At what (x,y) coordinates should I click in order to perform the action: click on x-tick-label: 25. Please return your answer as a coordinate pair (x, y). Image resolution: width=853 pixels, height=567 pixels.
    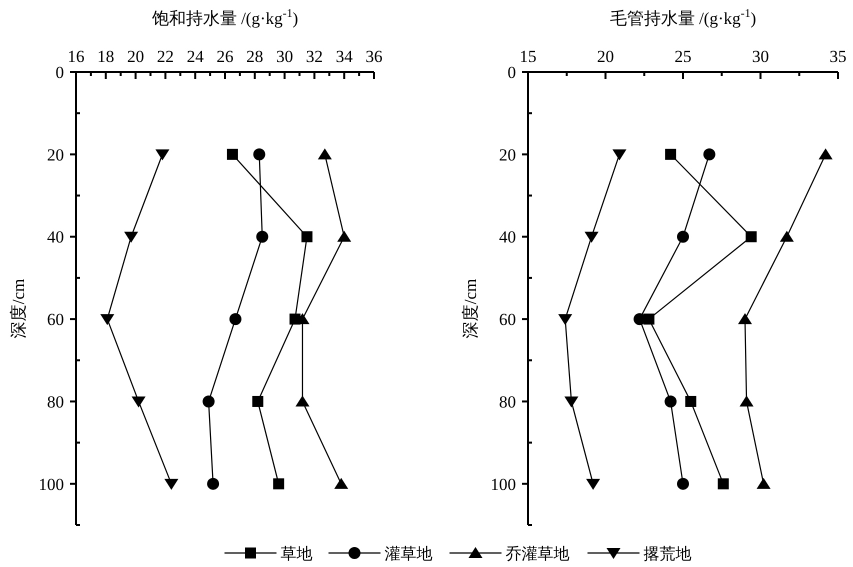
    Looking at the image, I should click on (683, 56).